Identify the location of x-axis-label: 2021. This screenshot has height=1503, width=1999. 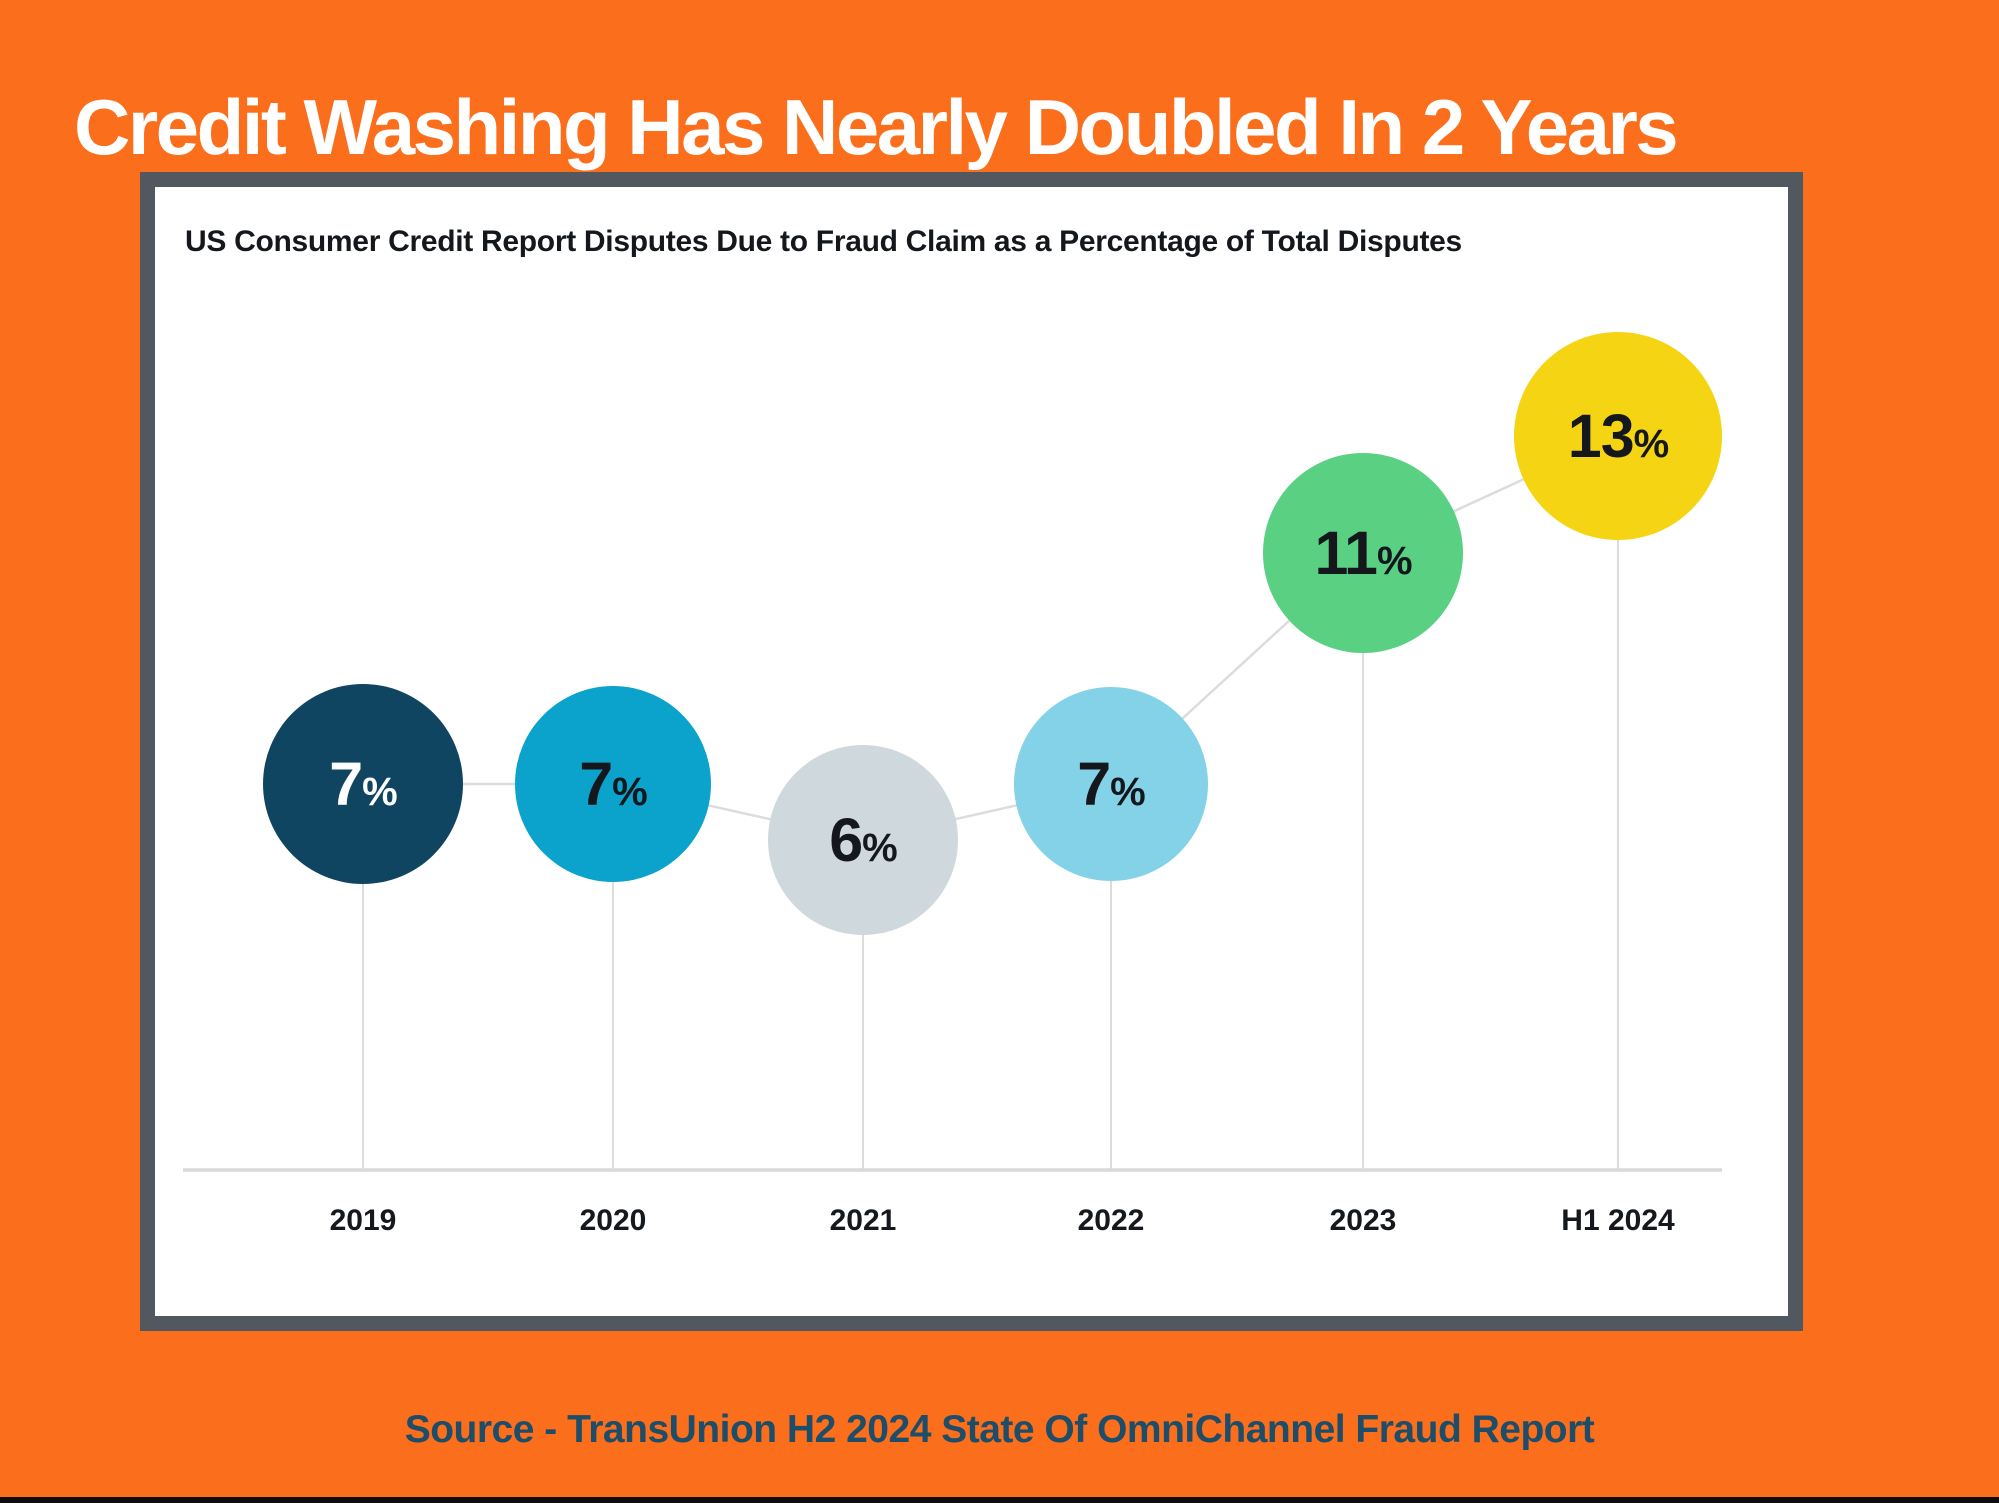
(863, 1220).